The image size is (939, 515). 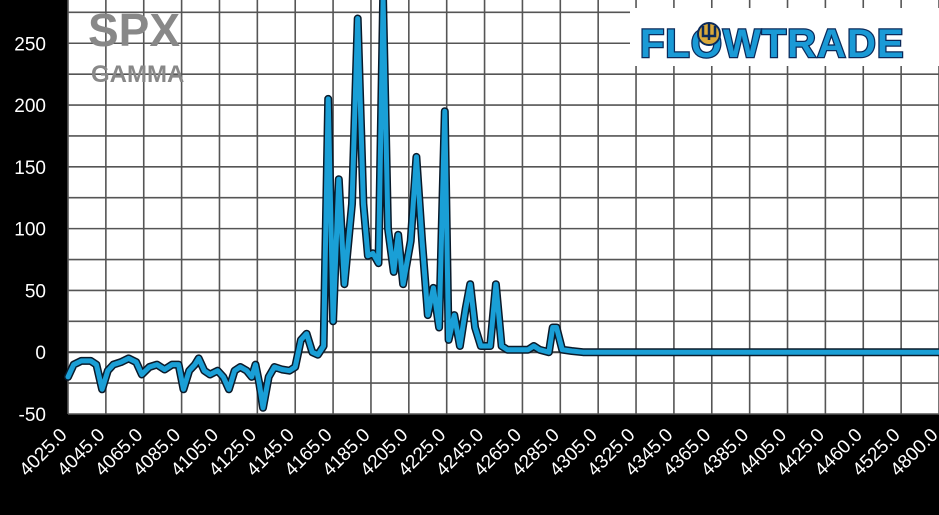 What do you see at coordinates (772, 44) in the screenshot?
I see `logo-text: FLOWTRADE` at bounding box center [772, 44].